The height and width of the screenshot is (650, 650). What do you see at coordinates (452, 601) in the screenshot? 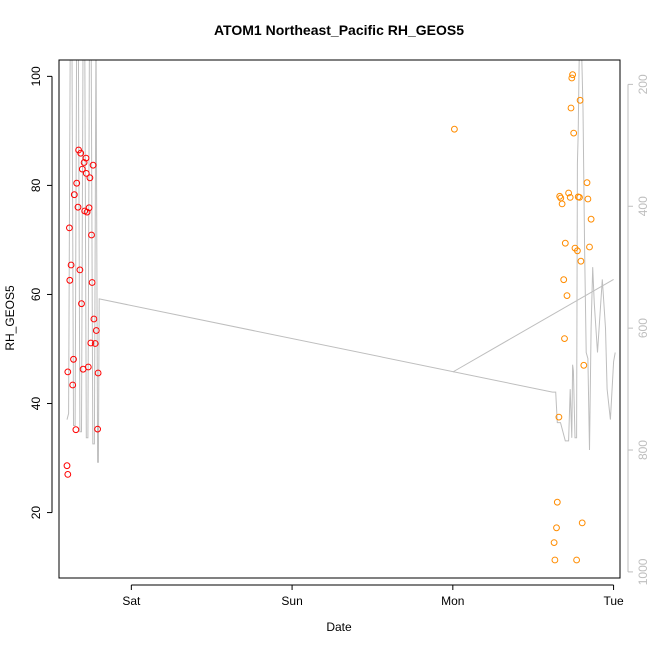
I see `x-tick-label: Mon` at bounding box center [452, 601].